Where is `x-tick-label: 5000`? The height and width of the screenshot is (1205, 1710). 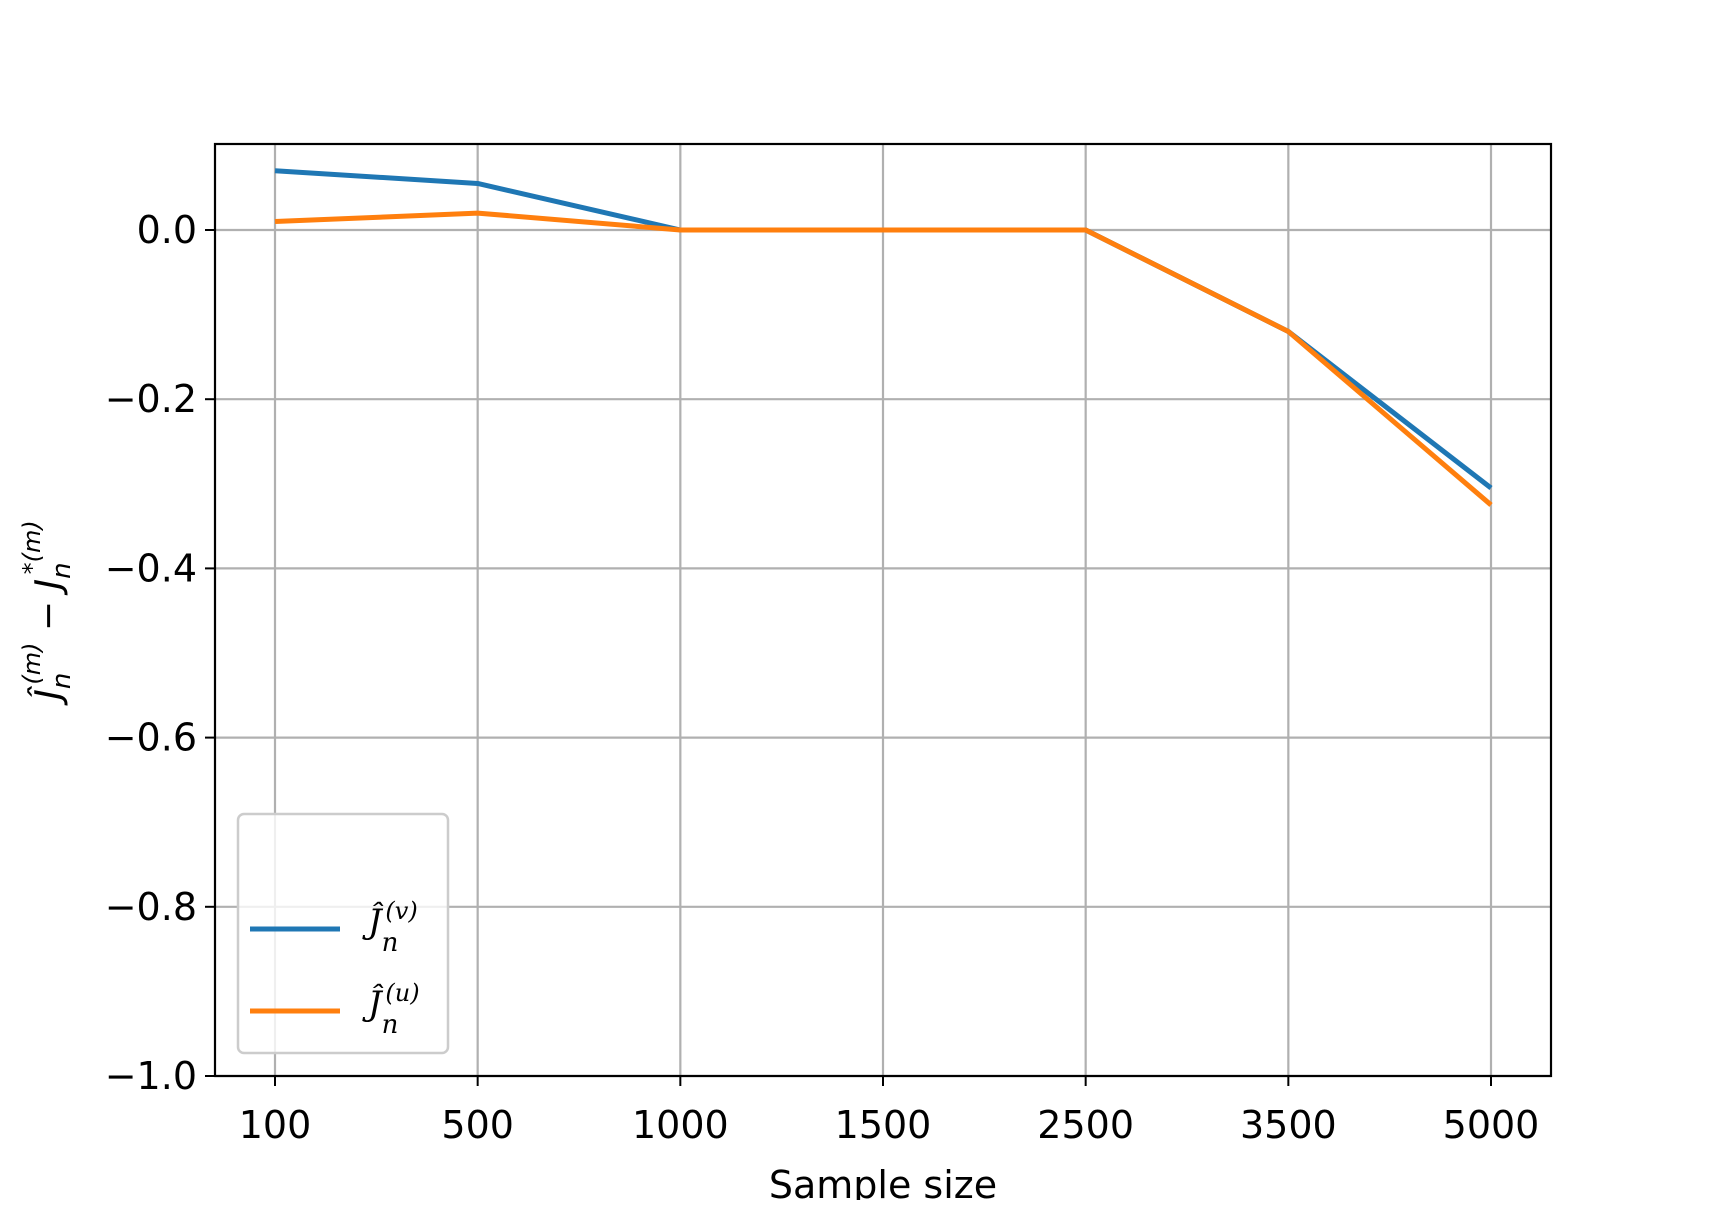
x-tick-label: 5000 is located at coordinates (1491, 1125).